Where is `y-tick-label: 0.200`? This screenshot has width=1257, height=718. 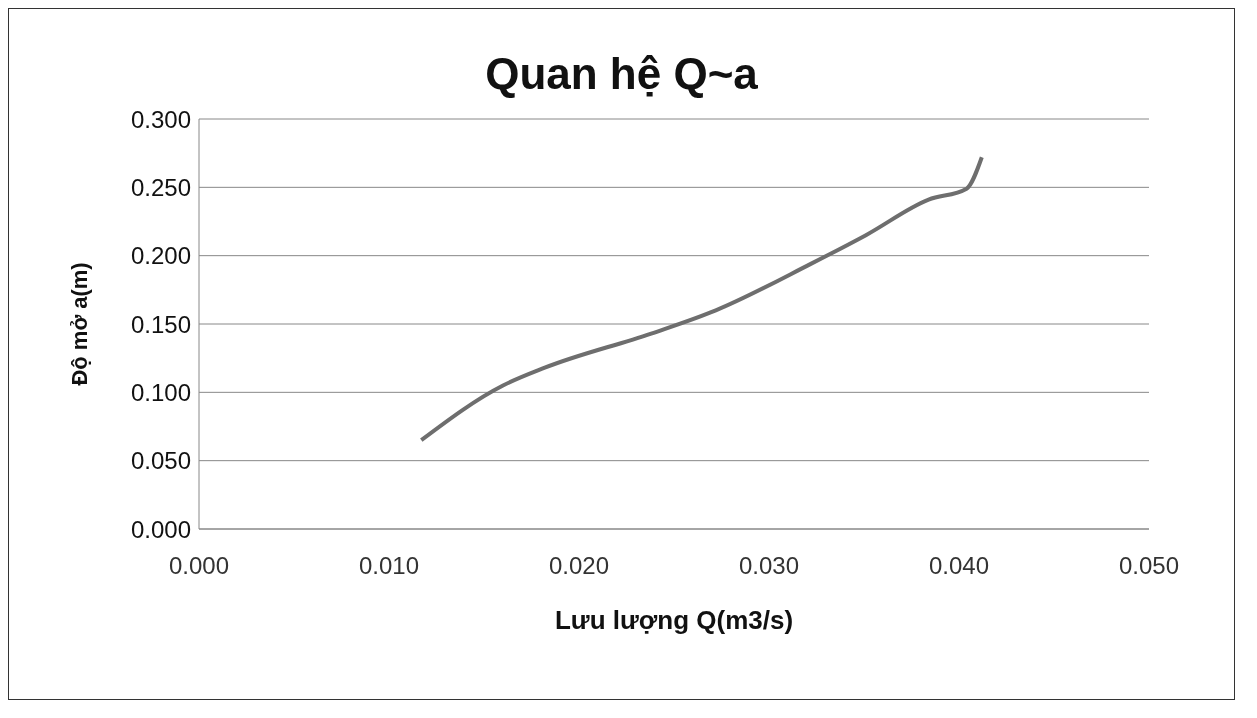
y-tick-label: 0.200 is located at coordinates (160, 256).